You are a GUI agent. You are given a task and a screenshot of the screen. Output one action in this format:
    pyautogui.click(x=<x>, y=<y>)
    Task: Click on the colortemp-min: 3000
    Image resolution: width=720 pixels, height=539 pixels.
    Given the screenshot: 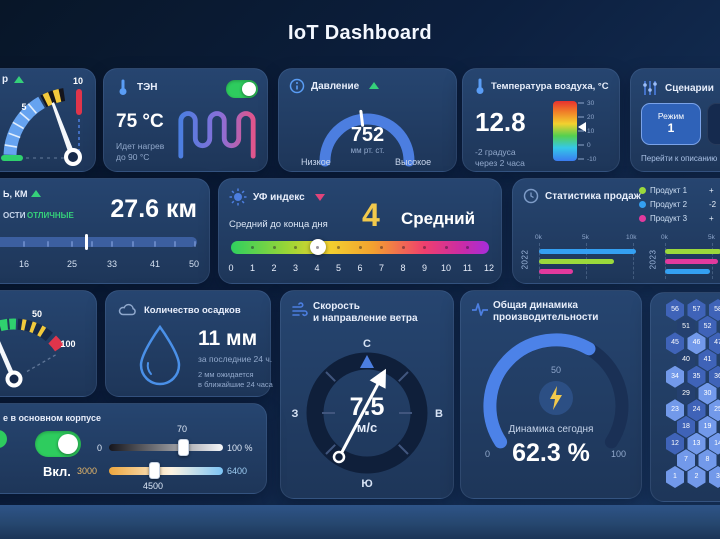 What is the action you would take?
    pyautogui.click(x=87, y=471)
    